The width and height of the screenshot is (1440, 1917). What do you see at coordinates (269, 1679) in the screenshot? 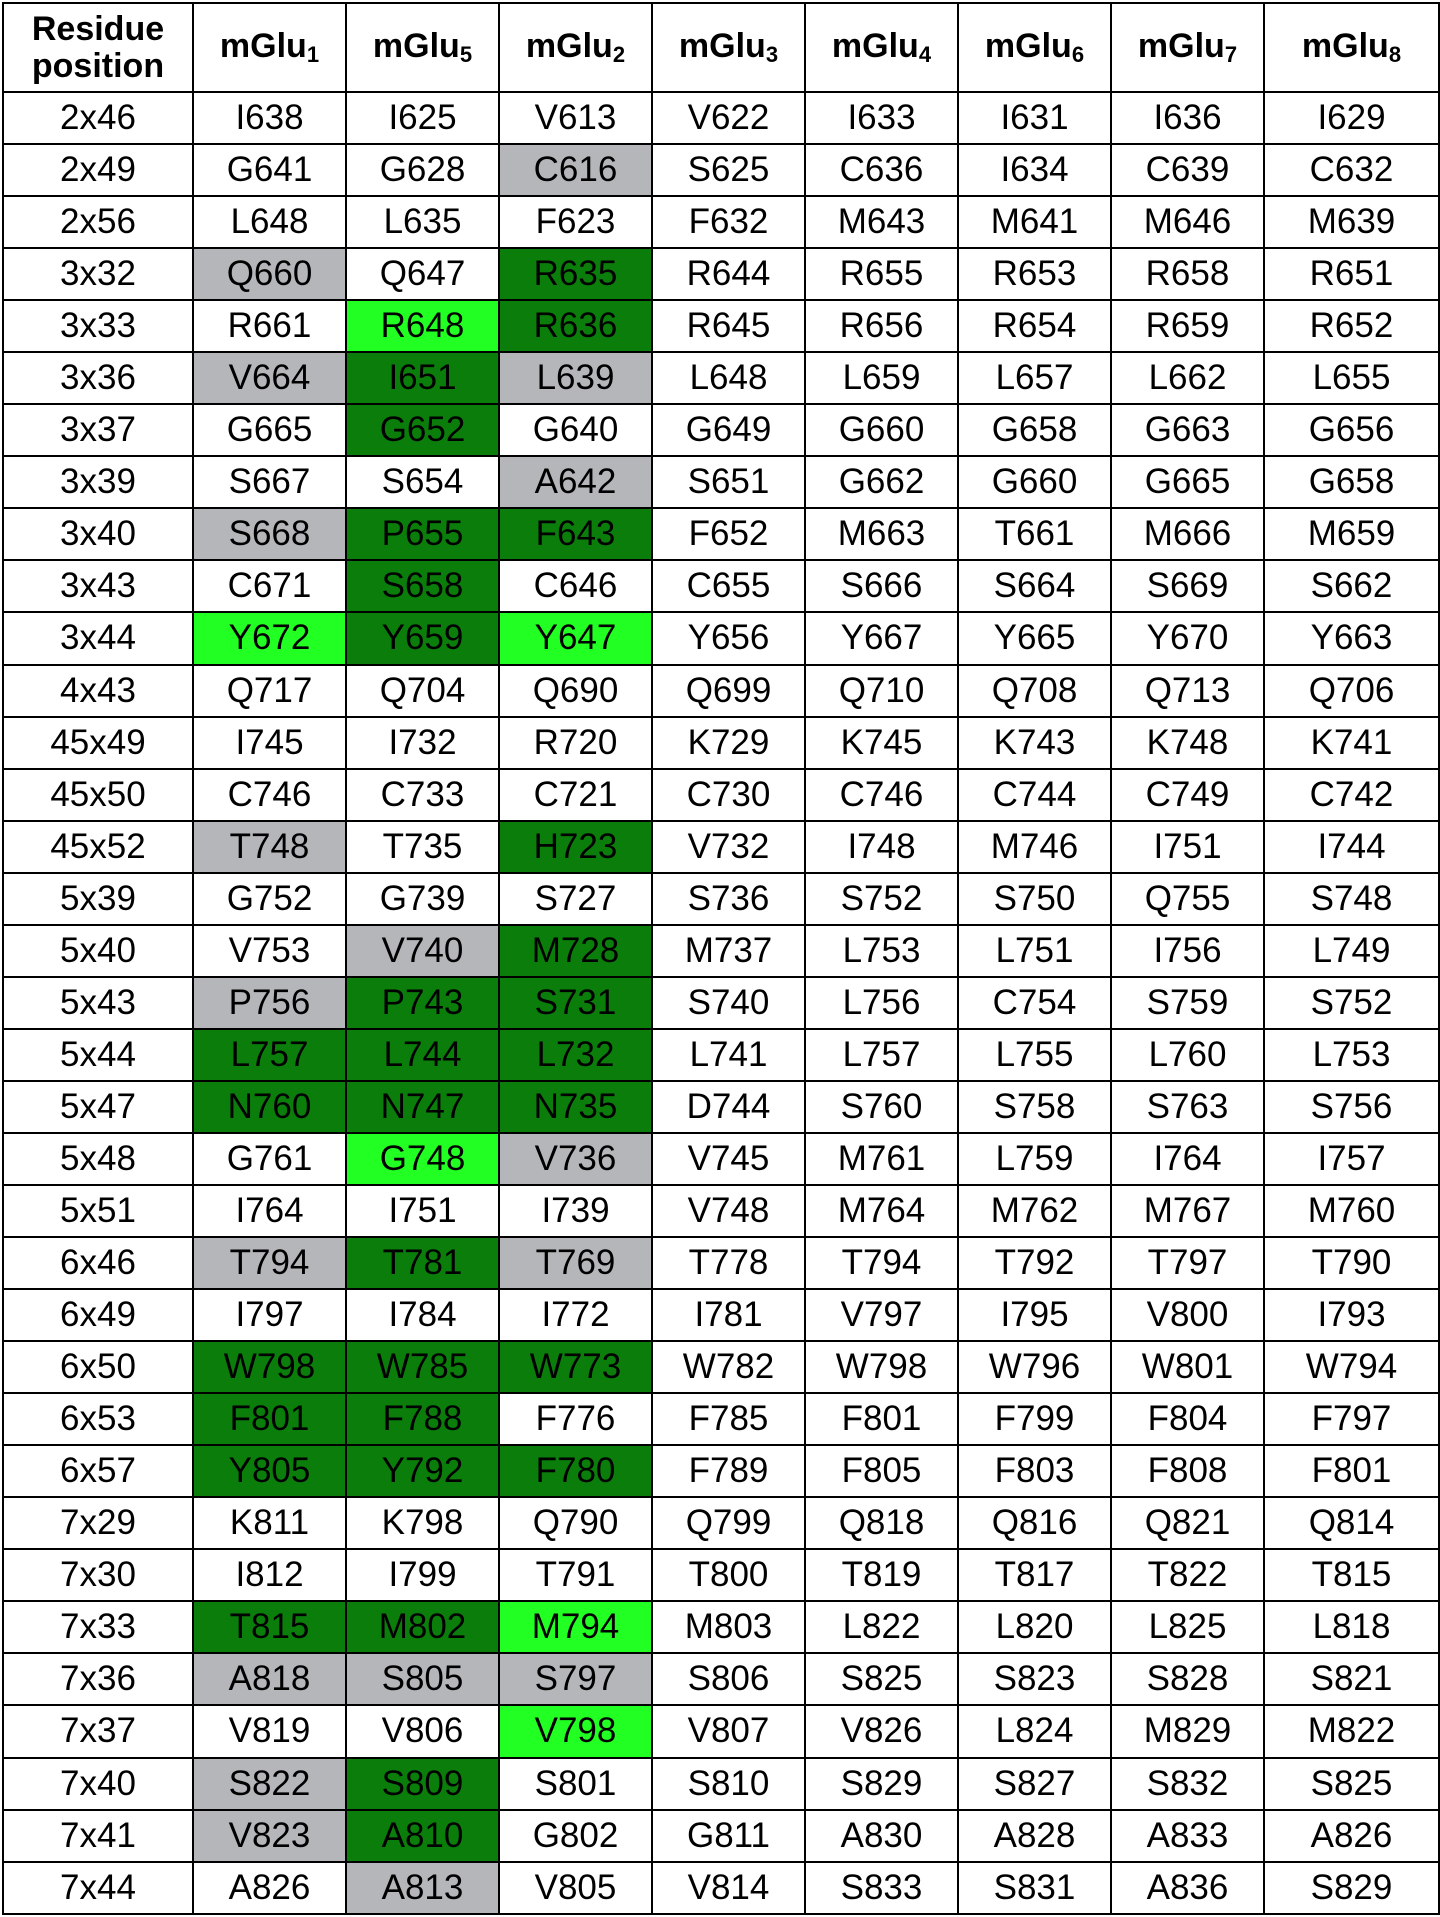
I see `residue-cell: A818` at bounding box center [269, 1679].